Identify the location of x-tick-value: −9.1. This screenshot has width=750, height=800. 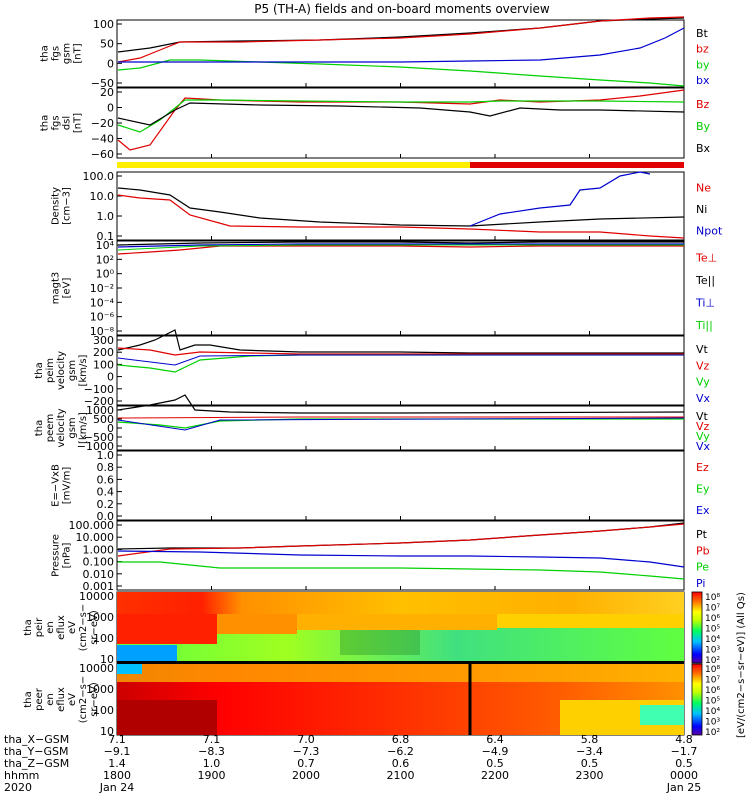
(117, 751).